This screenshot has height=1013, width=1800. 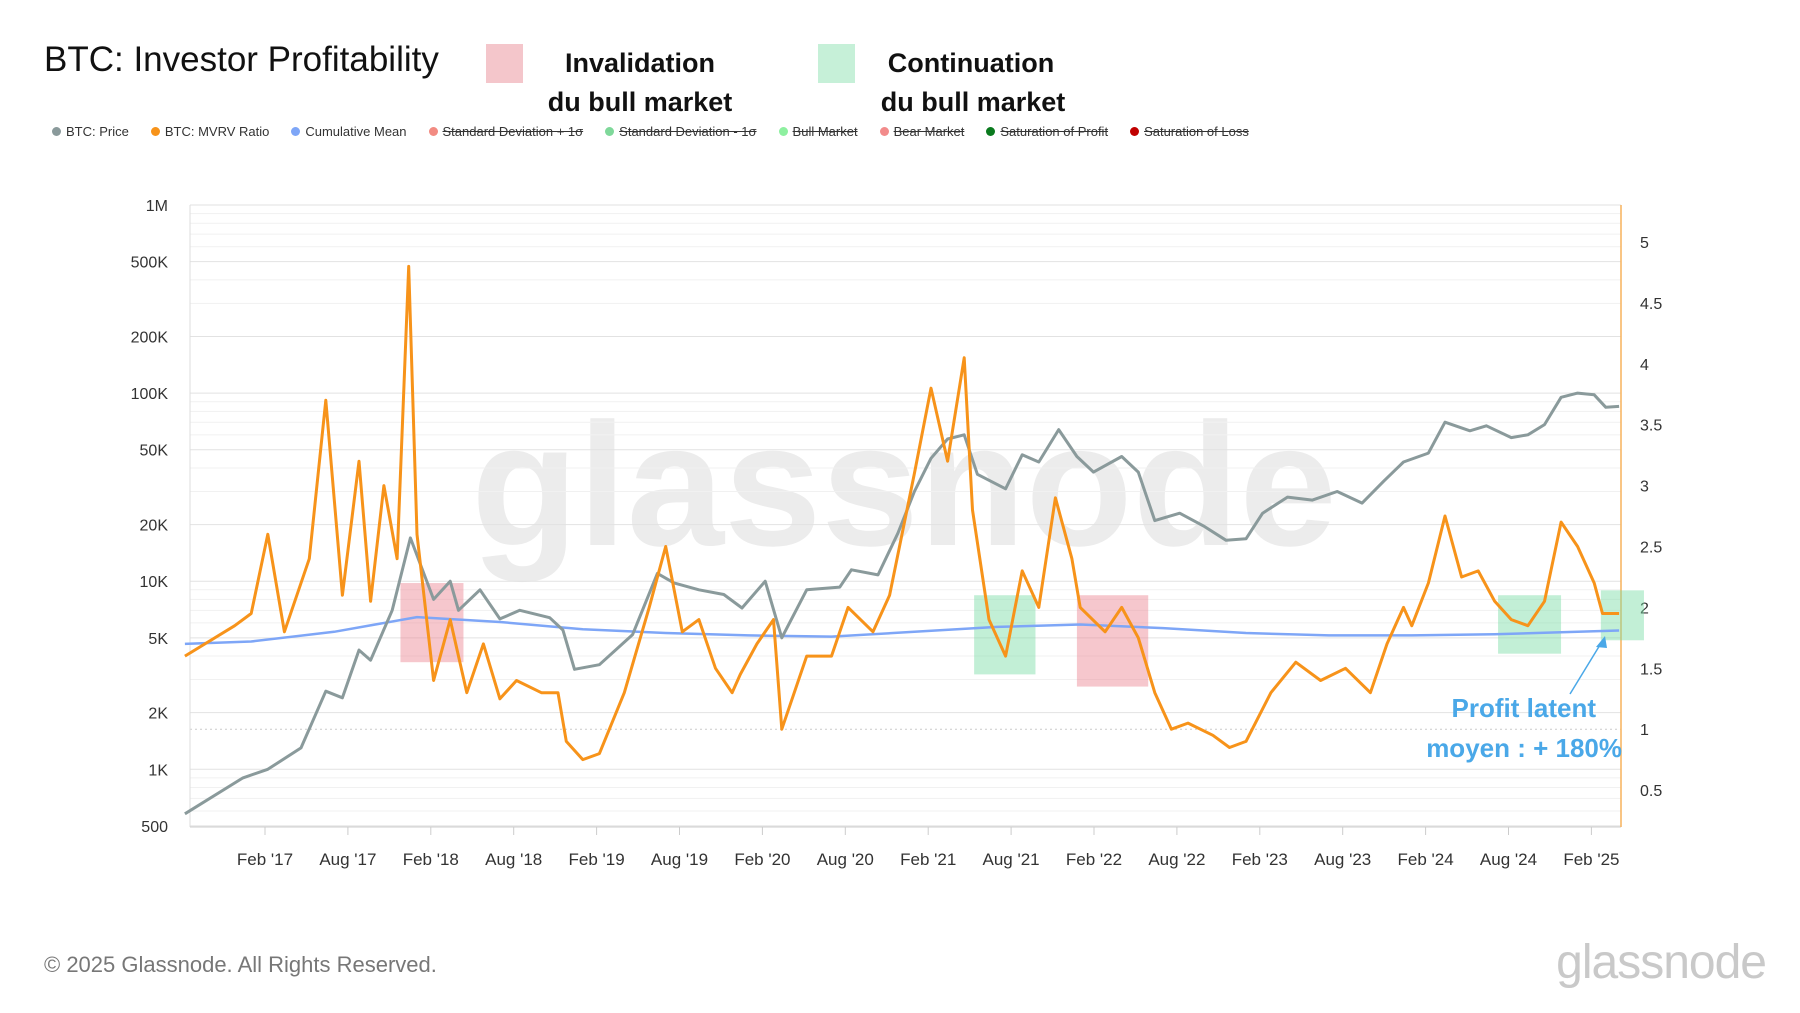 I want to click on left-axis-tick-label: 500, so click(x=154, y=827).